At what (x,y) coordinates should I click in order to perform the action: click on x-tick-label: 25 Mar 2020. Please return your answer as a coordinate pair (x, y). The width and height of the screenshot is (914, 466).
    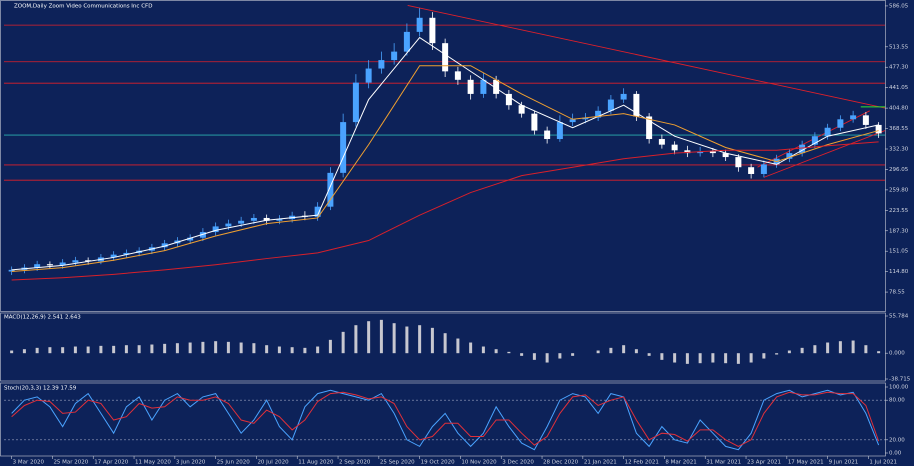
    Looking at the image, I should click on (70, 463).